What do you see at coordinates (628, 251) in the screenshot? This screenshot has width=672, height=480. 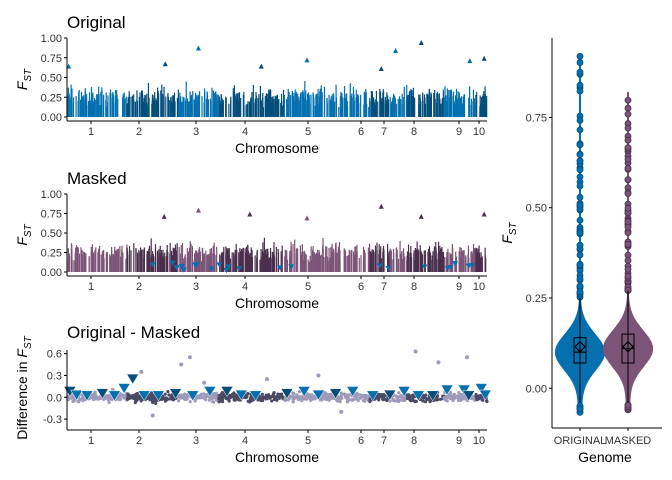 I see `violin-body` at bounding box center [628, 251].